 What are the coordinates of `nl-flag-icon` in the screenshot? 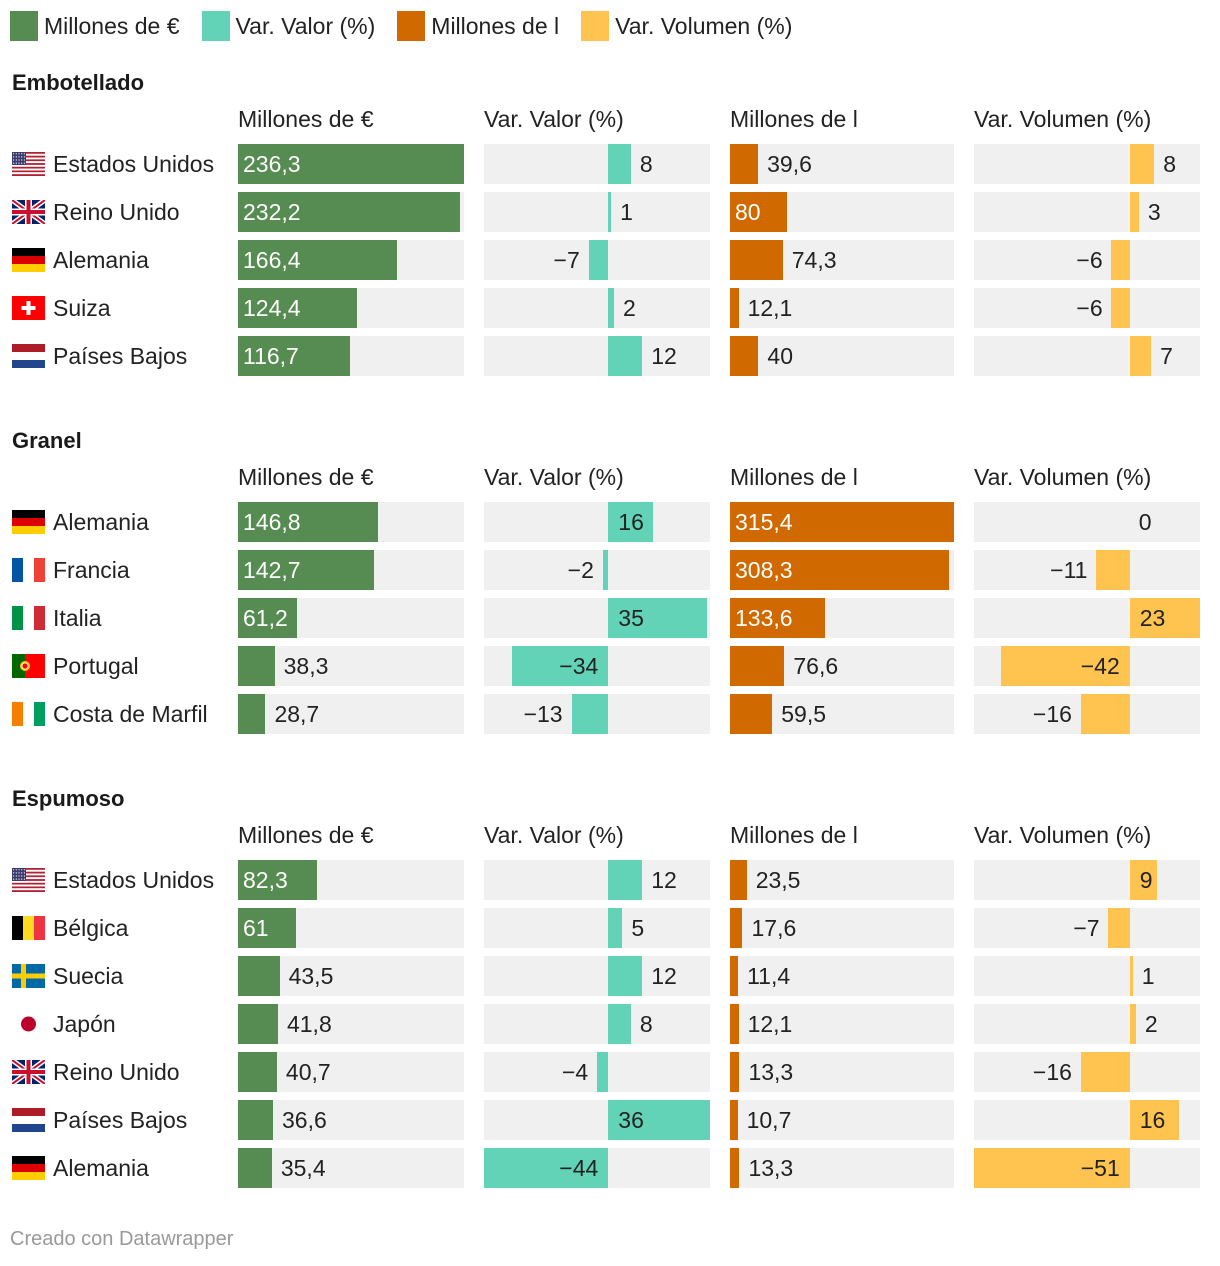 It's located at (28, 1120).